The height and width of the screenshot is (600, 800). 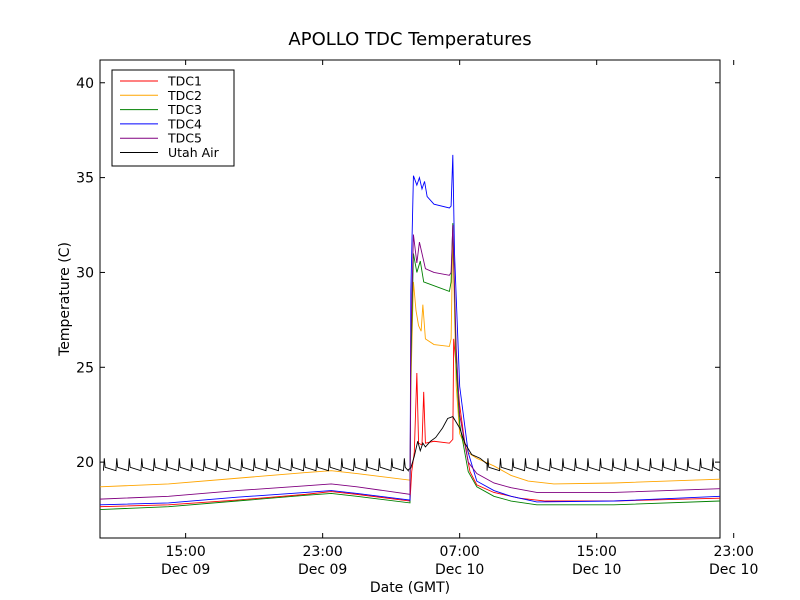 What do you see at coordinates (411, 444) in the screenshot?
I see `series-line-utah-air` at bounding box center [411, 444].